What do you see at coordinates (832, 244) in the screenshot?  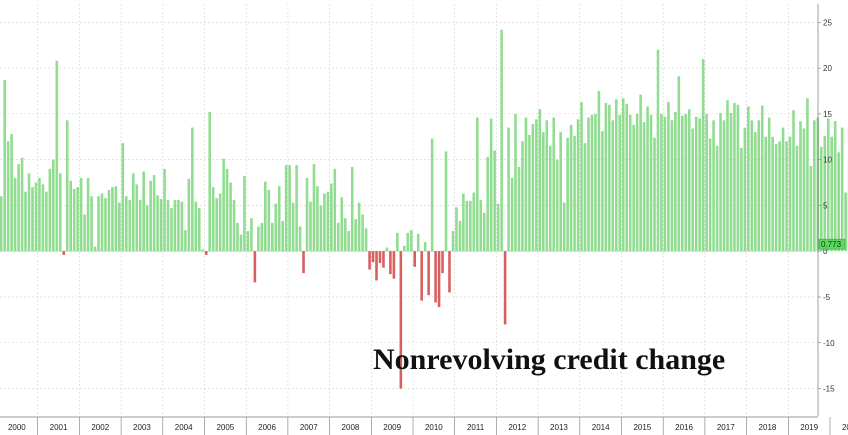 I see `last-value-box` at bounding box center [832, 244].